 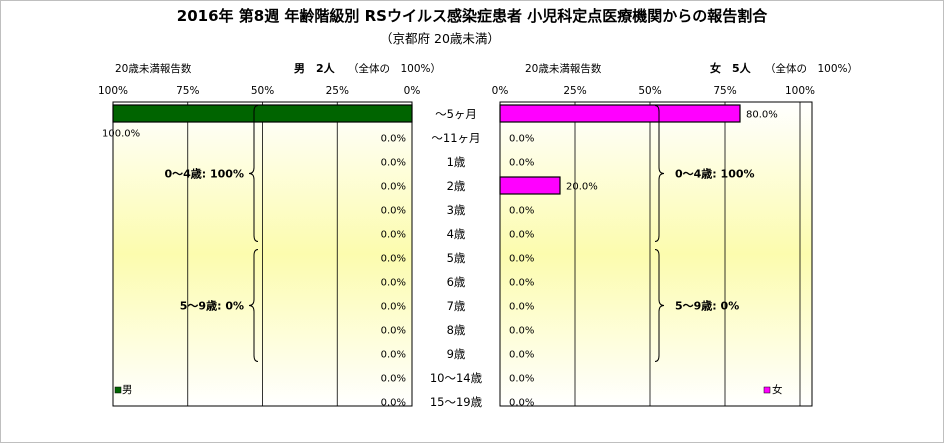 I want to click on age-category-label: 5歳, so click(x=456, y=258).